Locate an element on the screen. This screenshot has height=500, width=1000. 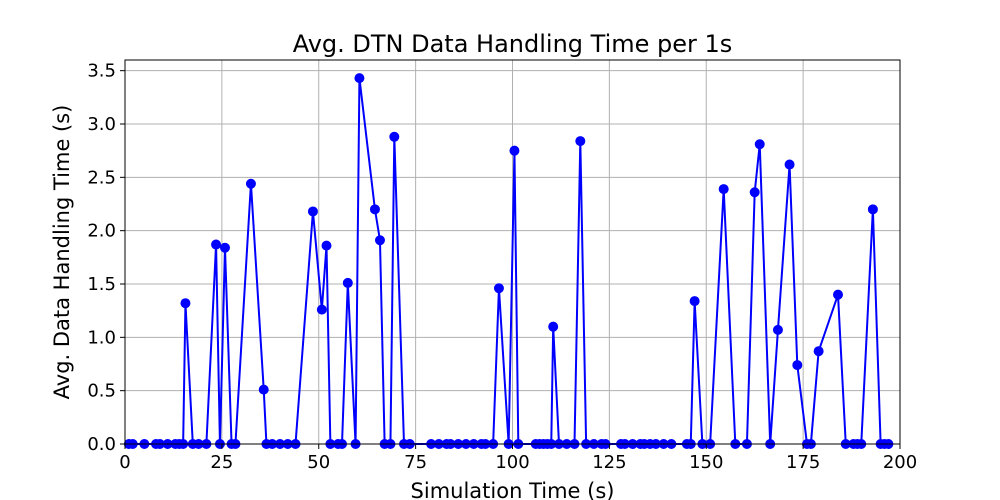
chart-title: Avg. DTN Data Handling Time per 1s is located at coordinates (513, 44).